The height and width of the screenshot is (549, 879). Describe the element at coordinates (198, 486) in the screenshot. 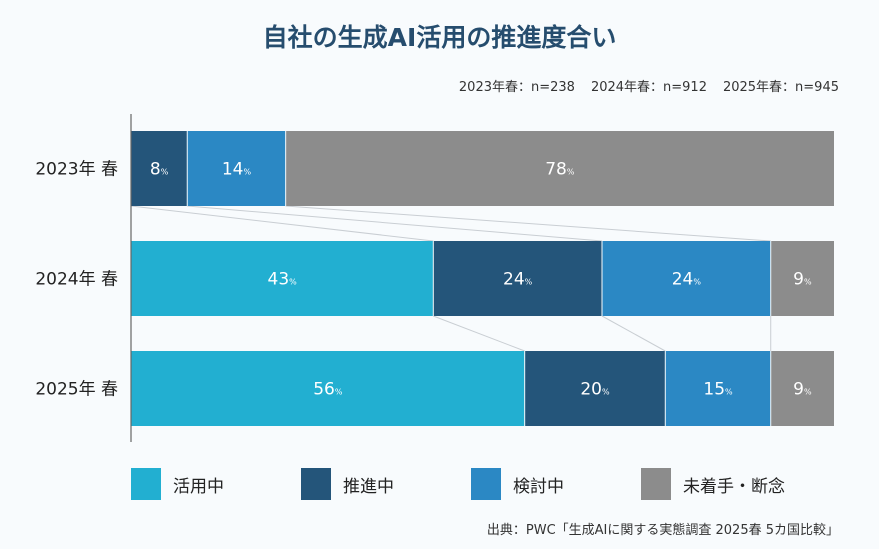

I see `legend-label: 活用中` at that location.